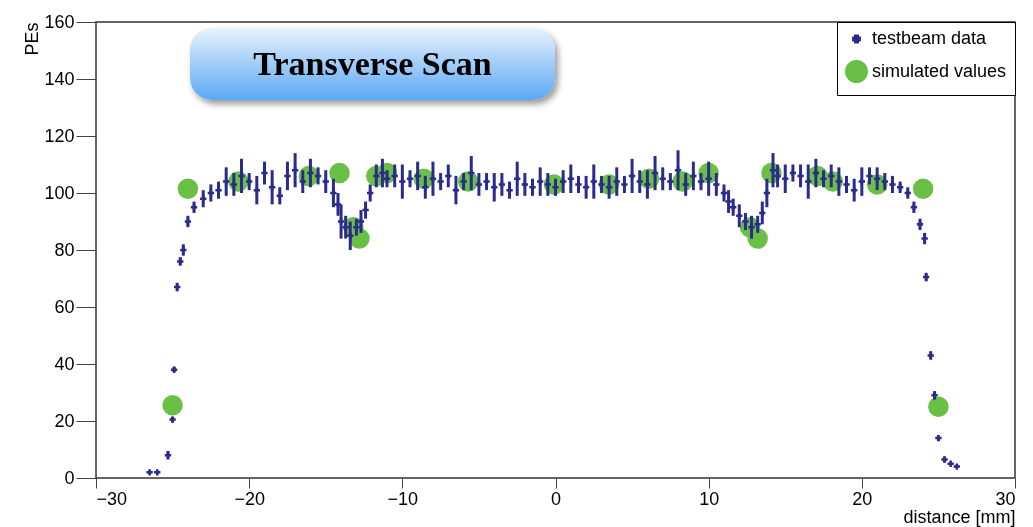 This screenshot has height=527, width=1033. Describe the element at coordinates (64, 420) in the screenshot. I see `y-tick-label: 20` at that location.